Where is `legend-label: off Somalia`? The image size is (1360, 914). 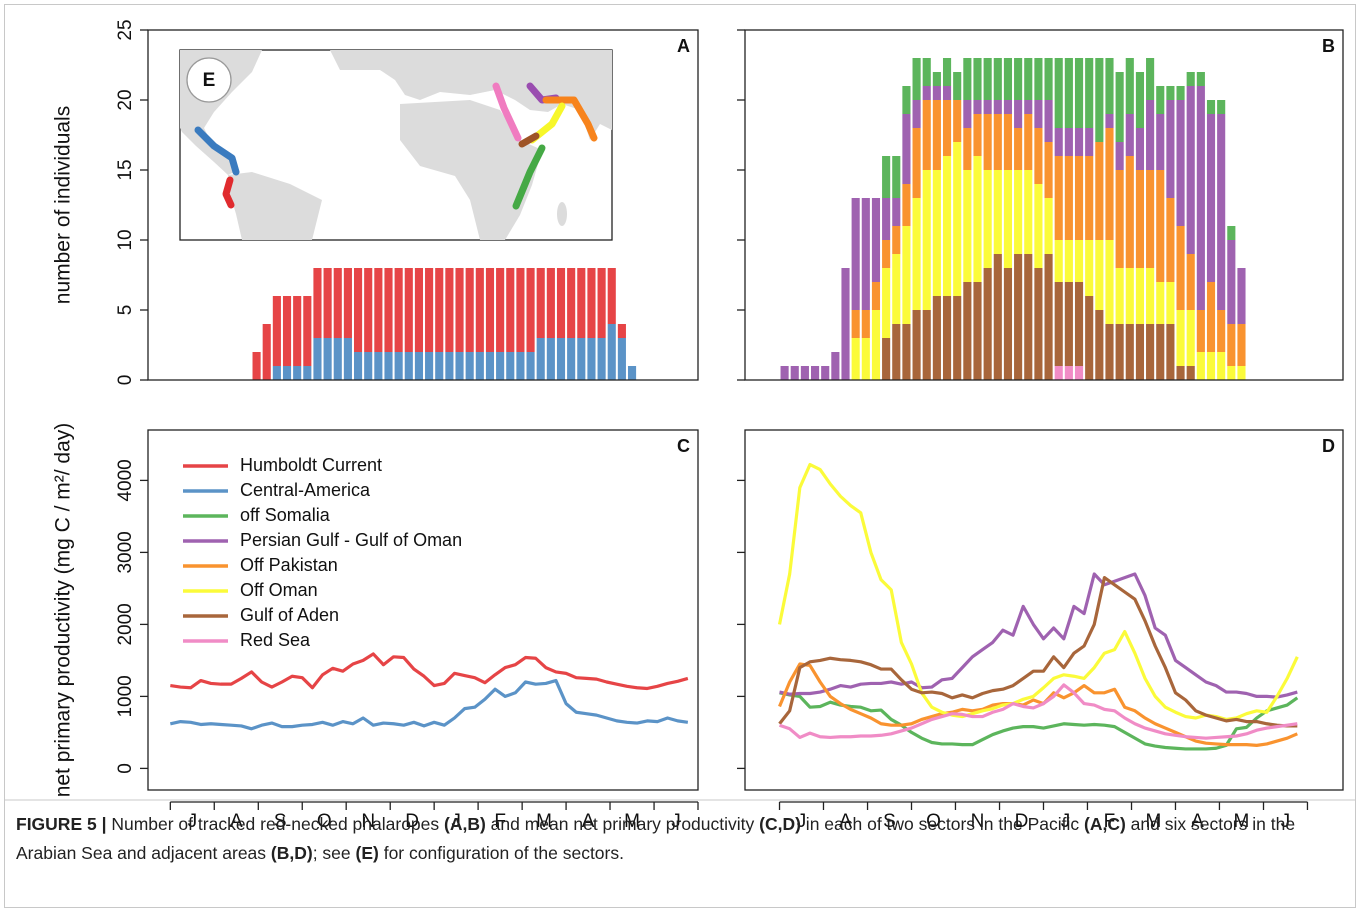 legend-label: off Somalia is located at coordinates (285, 515).